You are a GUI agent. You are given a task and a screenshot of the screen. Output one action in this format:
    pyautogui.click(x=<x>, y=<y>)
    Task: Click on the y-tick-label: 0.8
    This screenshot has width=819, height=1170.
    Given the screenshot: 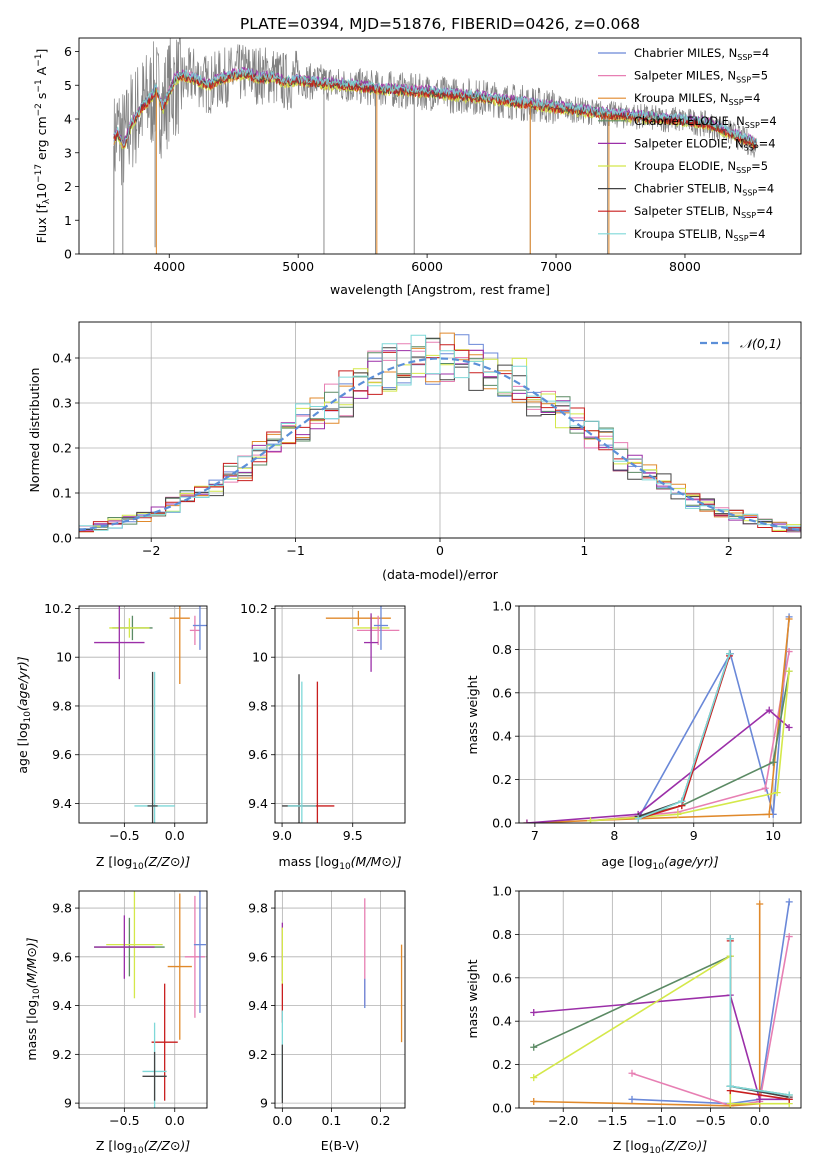 What is the action you would take?
    pyautogui.click(x=502, y=649)
    